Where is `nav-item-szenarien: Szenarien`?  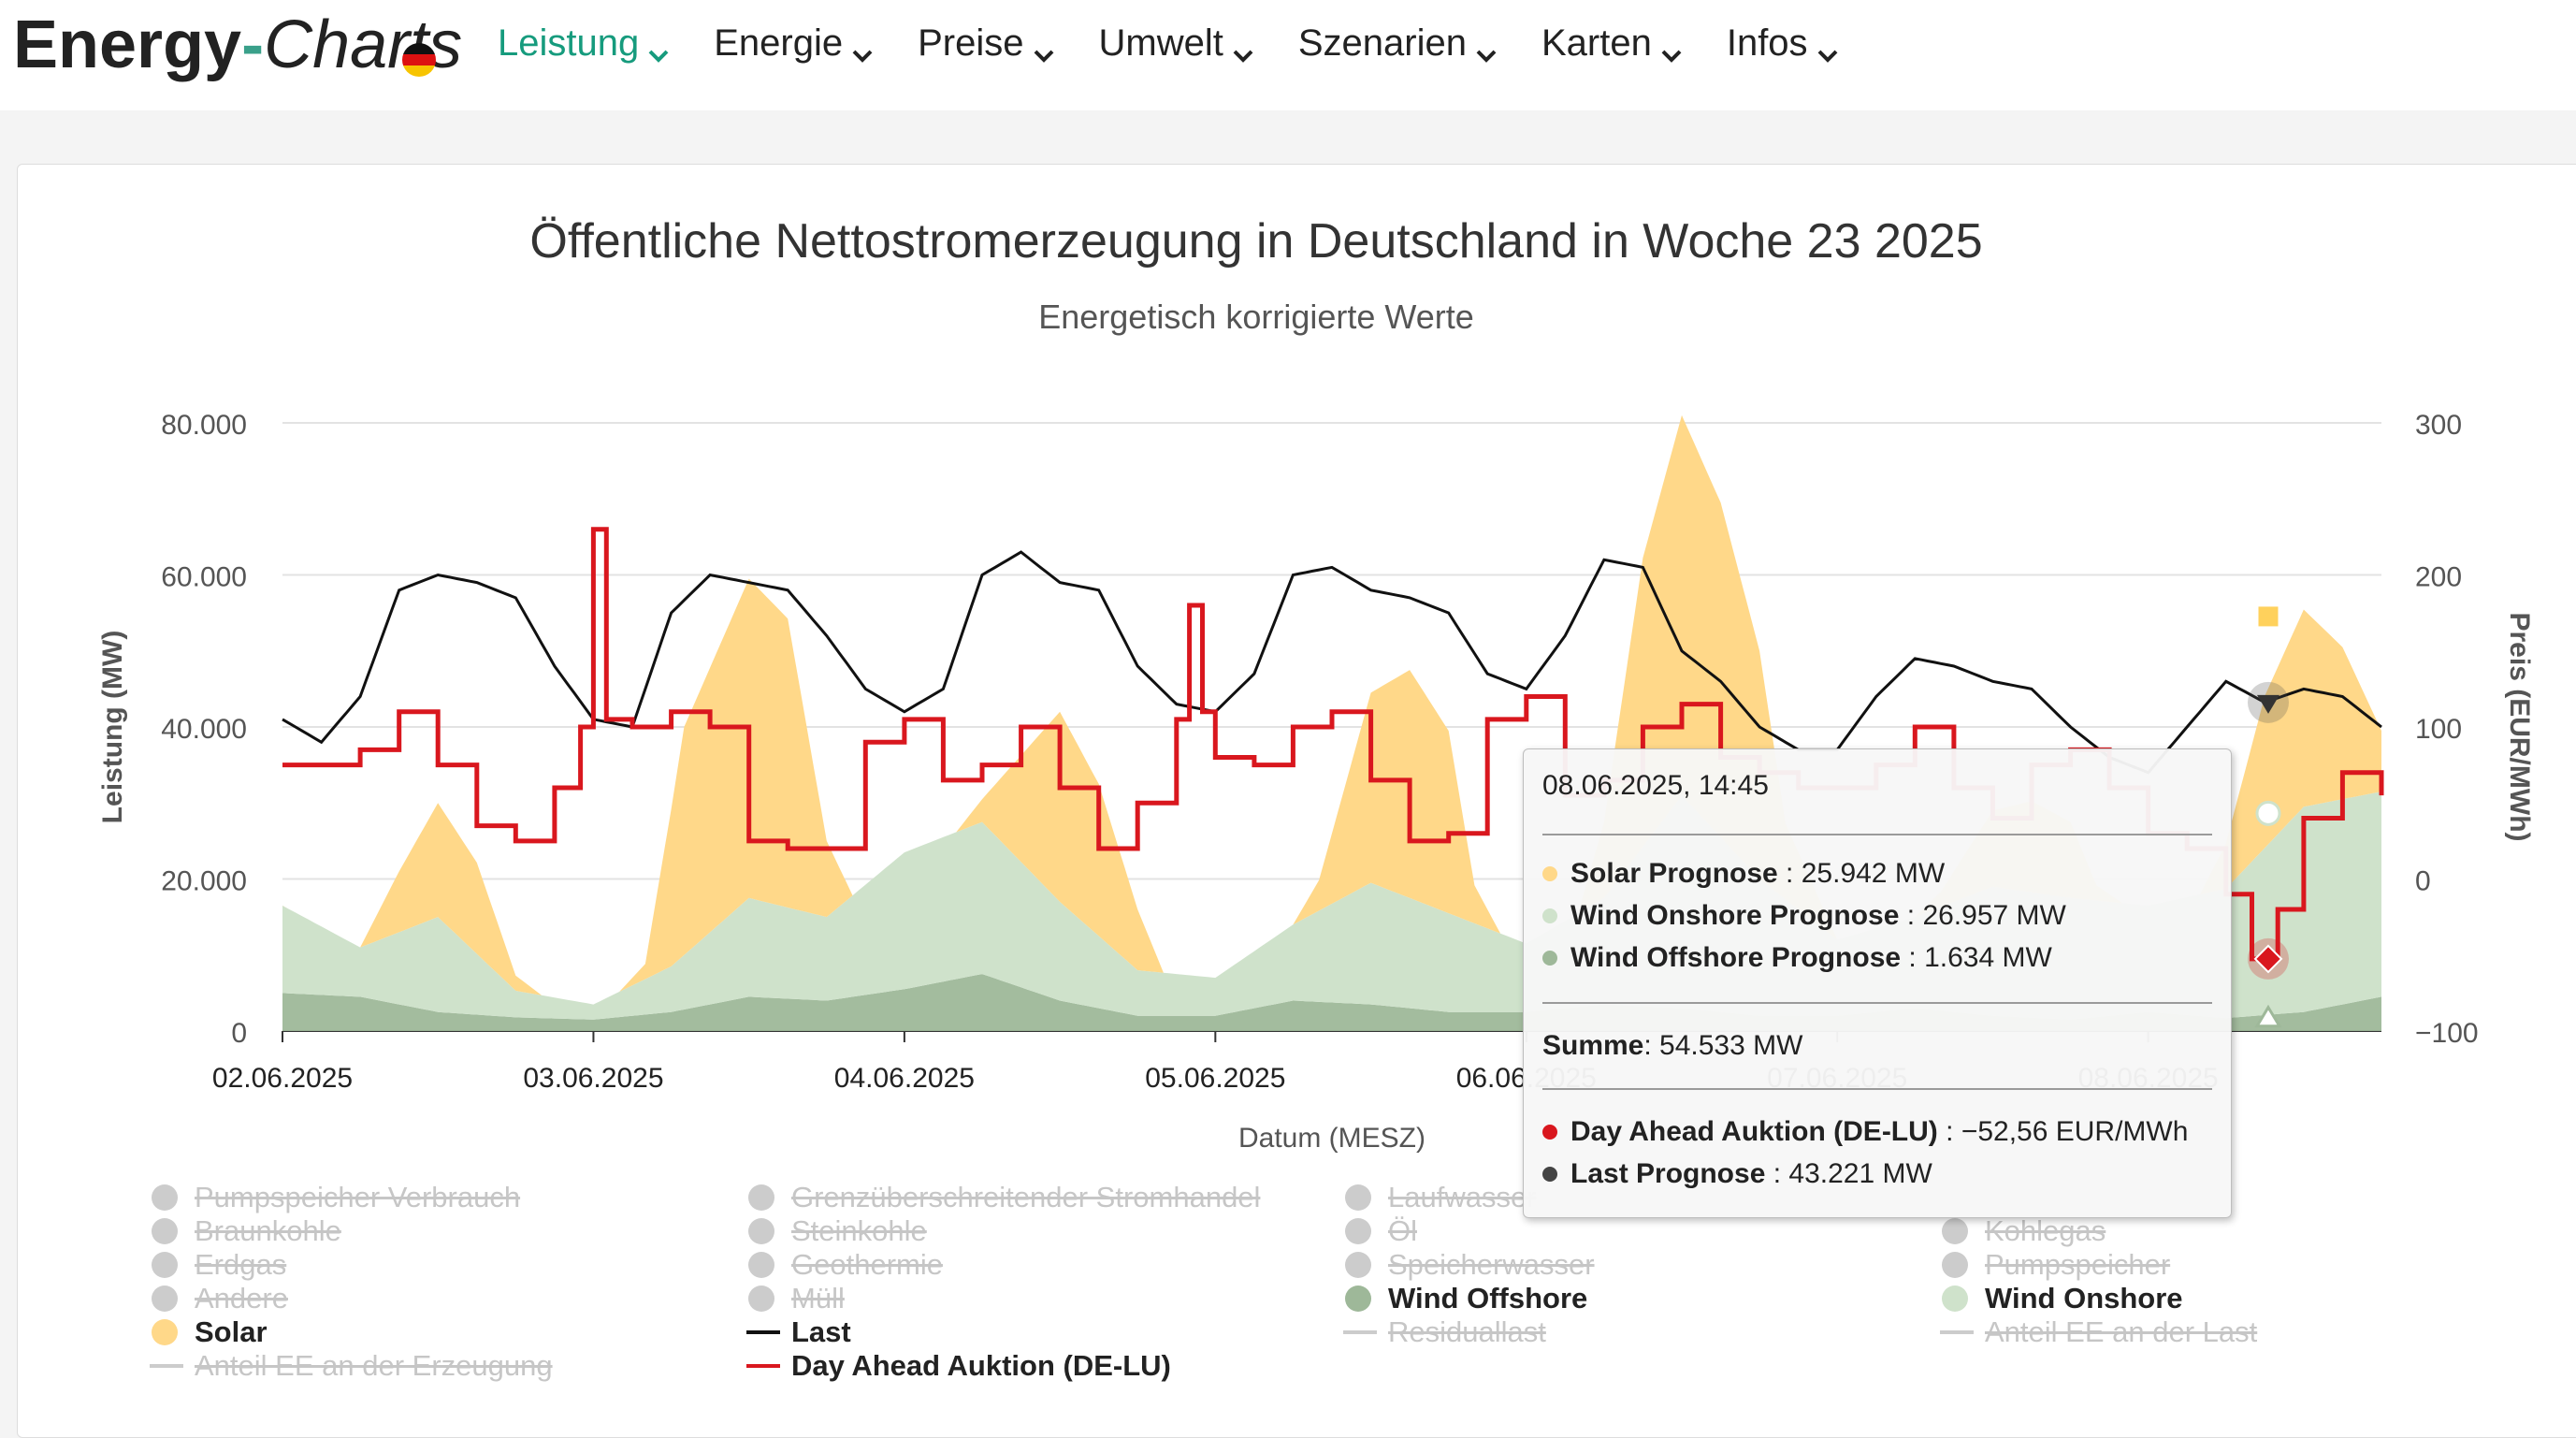
nav-item-szenarien: Szenarien is located at coordinates (1399, 43).